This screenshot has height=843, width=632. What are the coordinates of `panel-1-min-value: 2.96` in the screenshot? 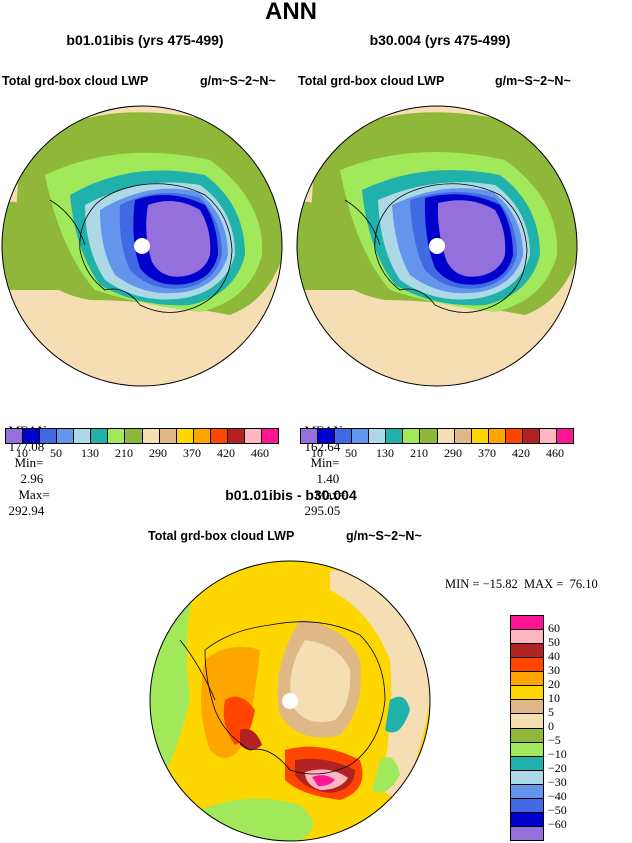 It's located at (32, 478).